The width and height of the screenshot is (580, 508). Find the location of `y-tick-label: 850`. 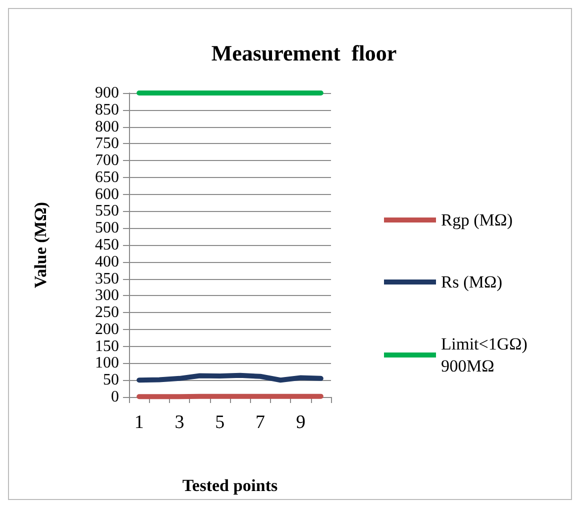

y-tick-label: 850 is located at coordinates (107, 109).